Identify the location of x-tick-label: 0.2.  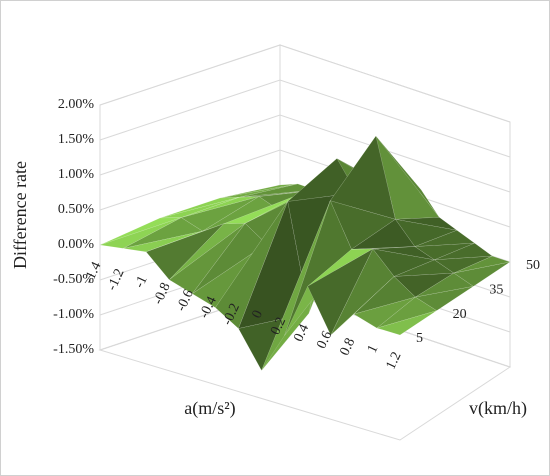
(278, 326).